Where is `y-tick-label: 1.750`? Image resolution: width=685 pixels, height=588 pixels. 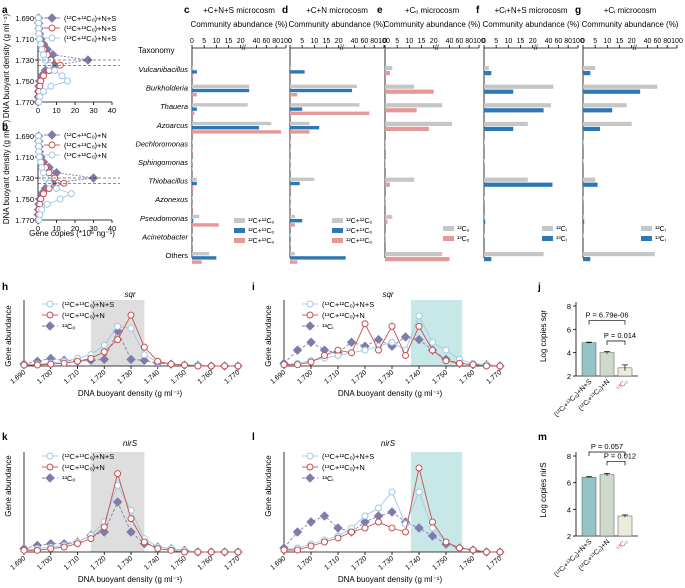 y-tick-label: 1.750 is located at coordinates (24, 199).